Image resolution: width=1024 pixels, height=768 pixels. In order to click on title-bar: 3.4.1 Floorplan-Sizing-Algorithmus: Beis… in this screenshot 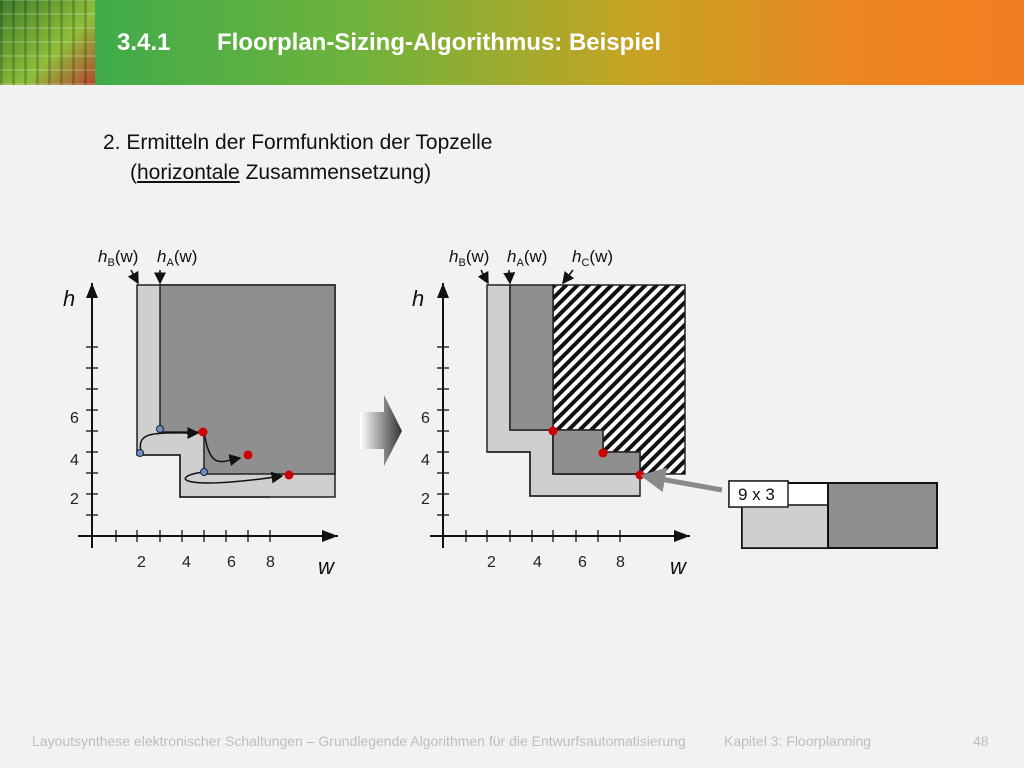, I will do `click(512, 42)`.